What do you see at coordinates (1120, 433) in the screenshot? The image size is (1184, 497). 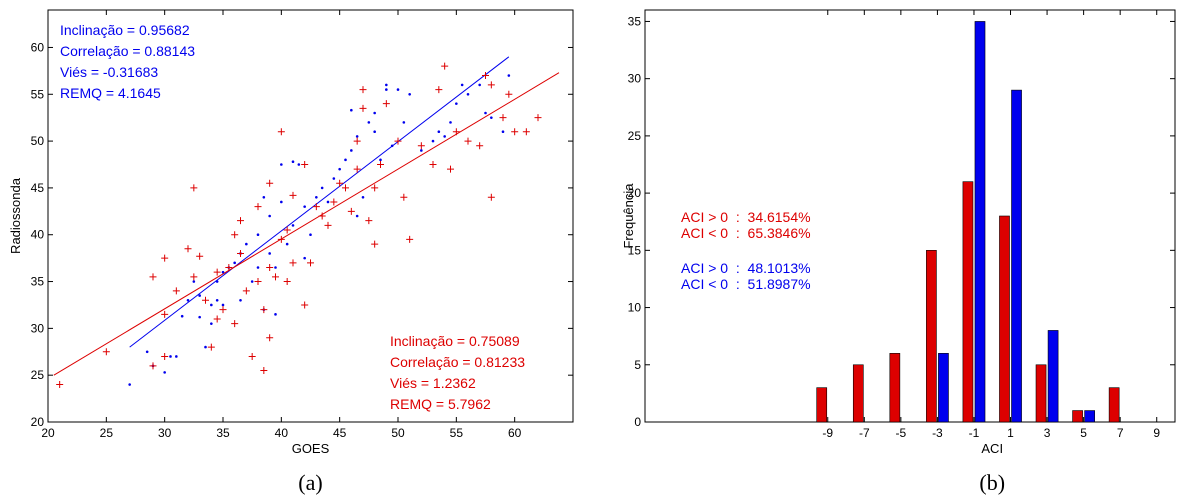 I see `x-tick-label: 7` at bounding box center [1120, 433].